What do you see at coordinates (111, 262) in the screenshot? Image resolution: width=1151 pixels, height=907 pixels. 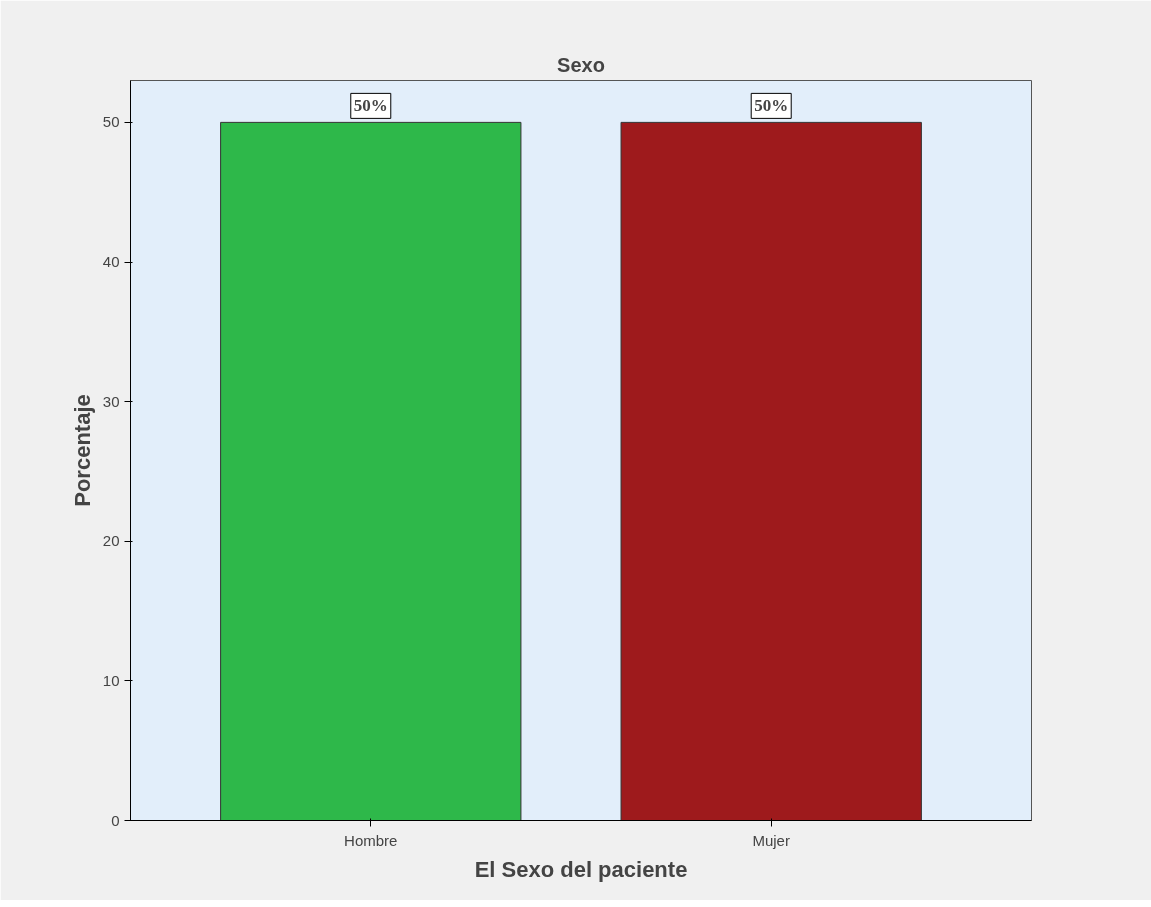 I see `y-tick-label: 40` at bounding box center [111, 262].